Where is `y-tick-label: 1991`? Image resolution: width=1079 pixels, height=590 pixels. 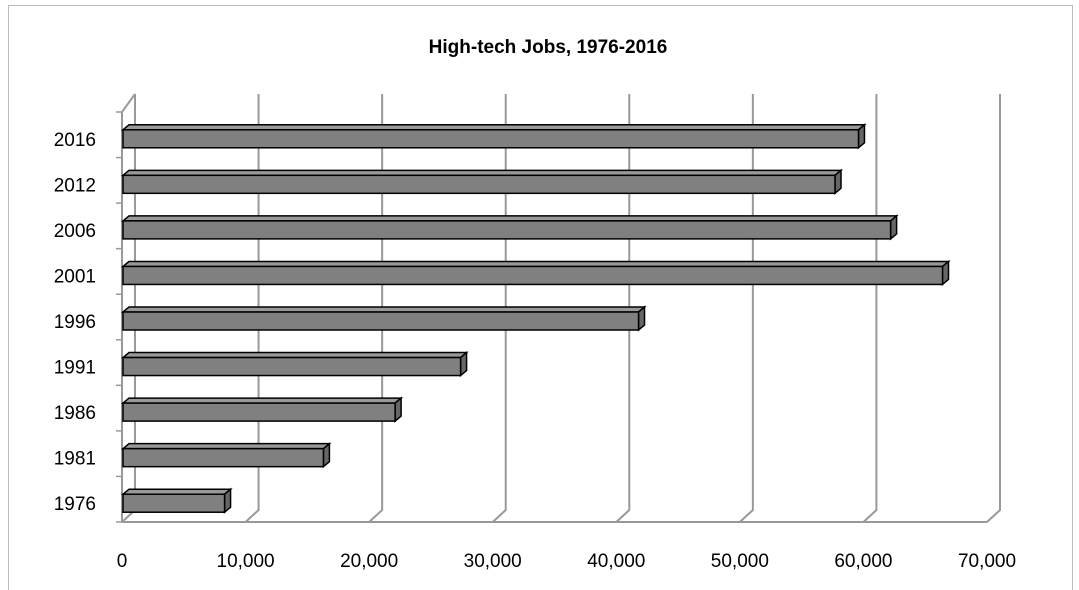
y-tick-label: 1991 is located at coordinates (75, 368).